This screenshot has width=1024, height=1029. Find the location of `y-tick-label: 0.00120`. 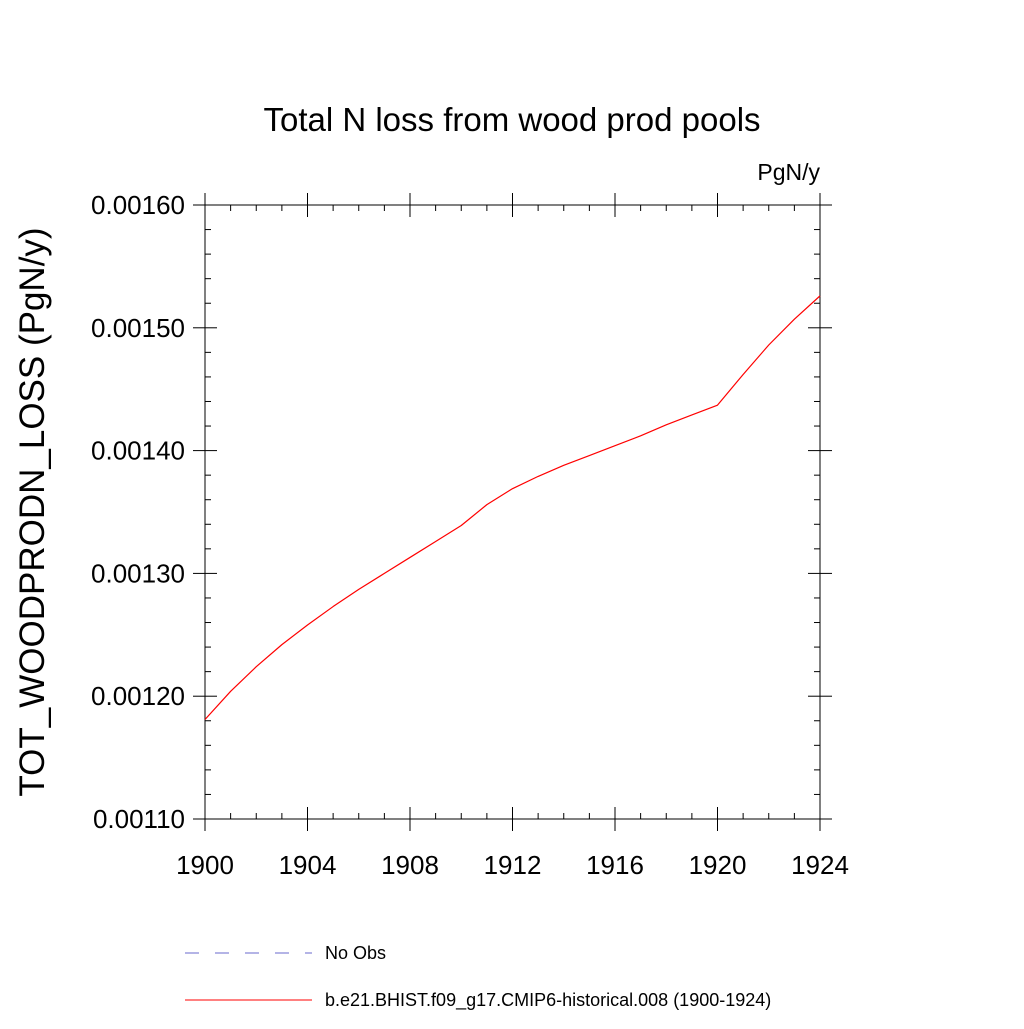

y-tick-label: 0.00120 is located at coordinates (138, 696).